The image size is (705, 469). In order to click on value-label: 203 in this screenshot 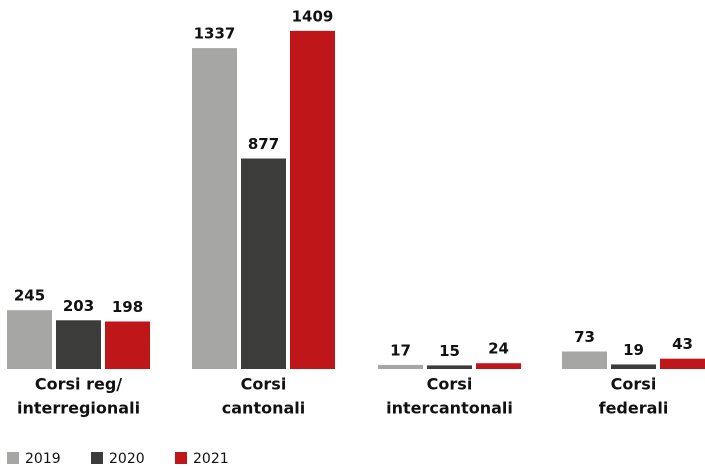, I will do `click(78, 306)`.